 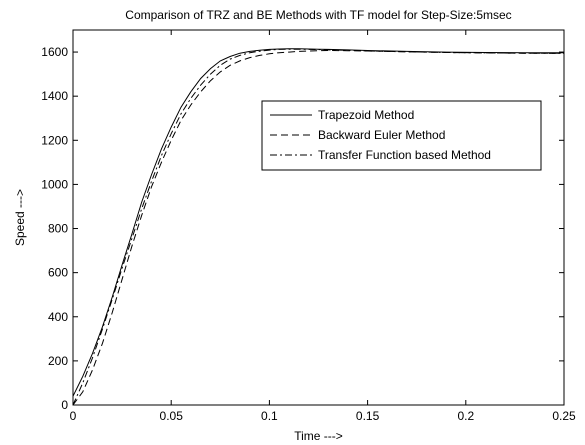 I want to click on y-tick-label: 1400, so click(x=54, y=96).